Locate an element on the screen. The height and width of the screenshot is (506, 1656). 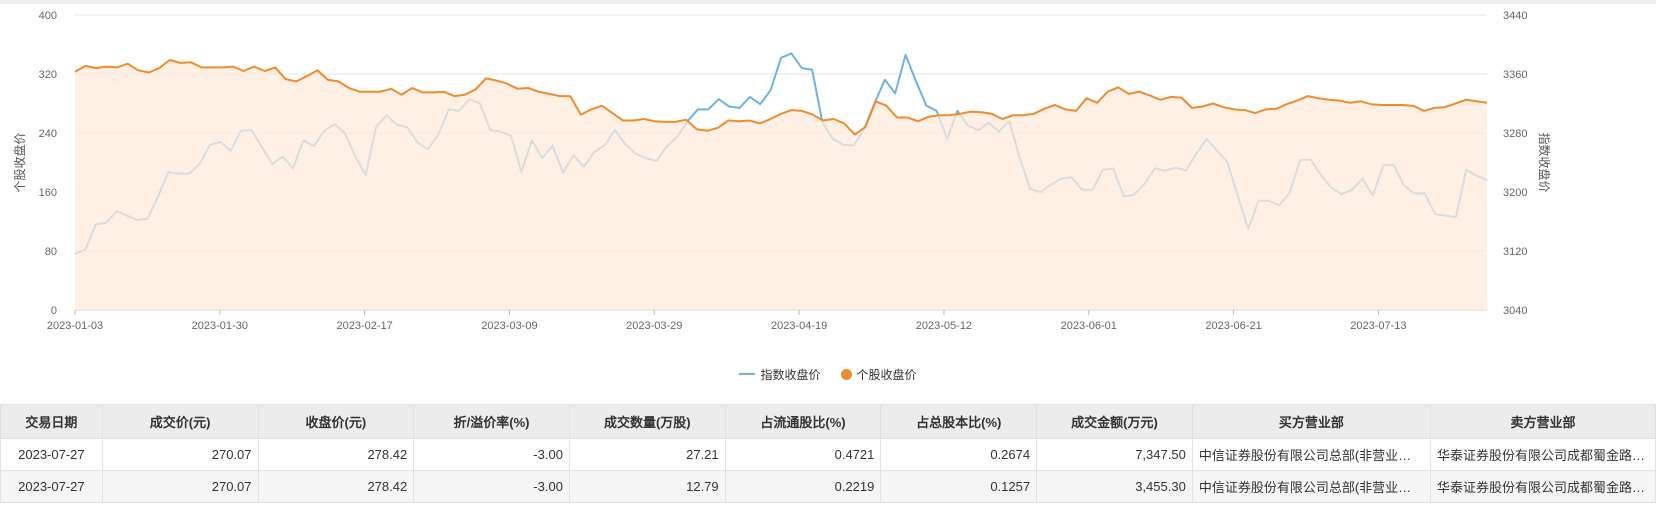
header-seller: 卖方营业部 is located at coordinates (1542, 421).